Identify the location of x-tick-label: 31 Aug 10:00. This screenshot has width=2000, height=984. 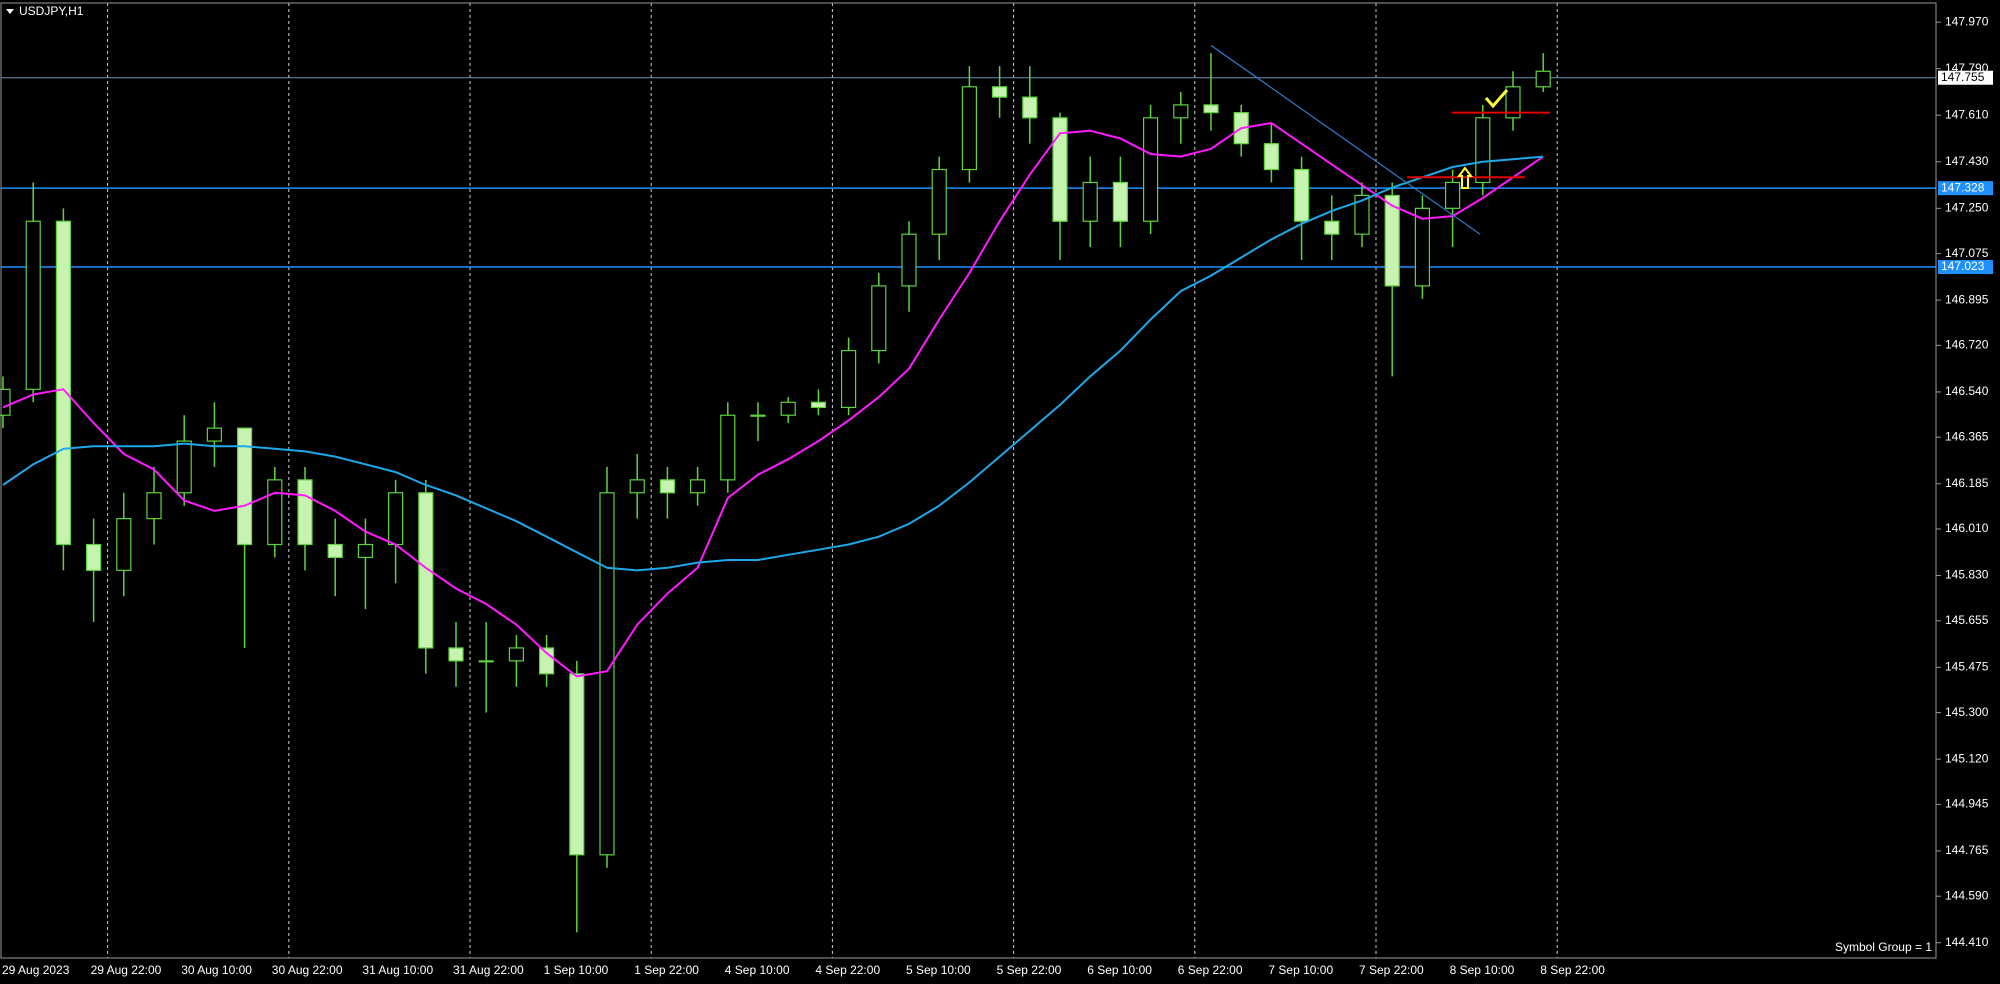
(397, 970).